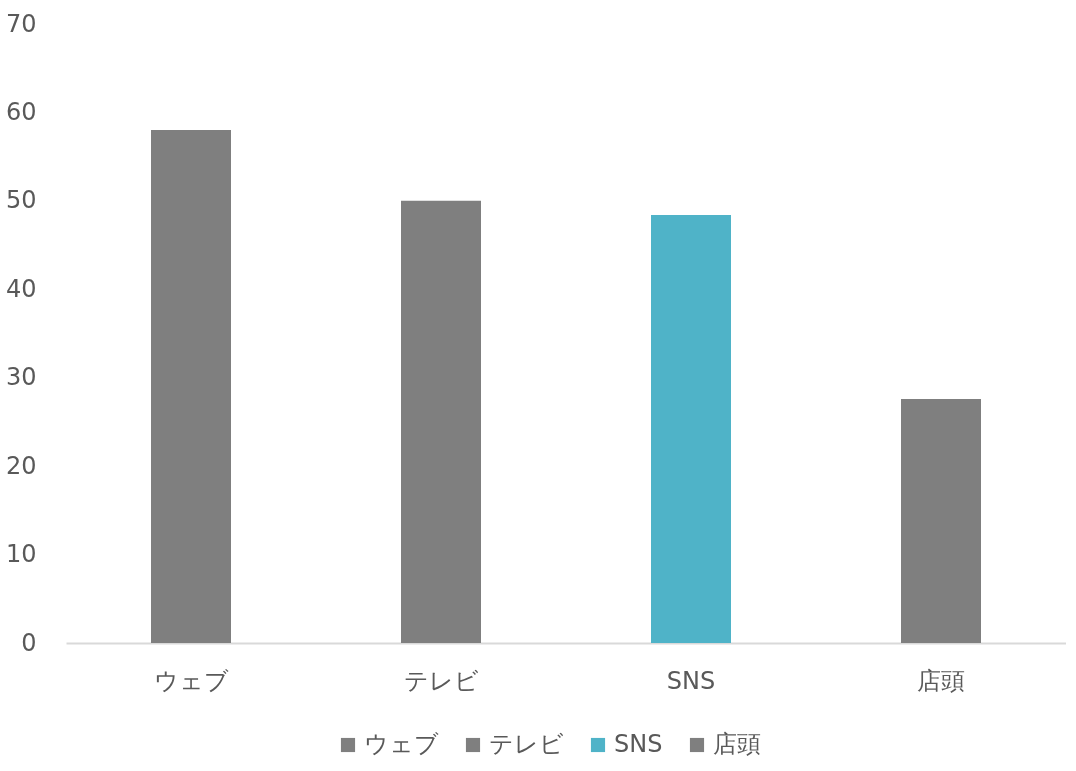 This screenshot has height=771, width=1076. I want to click on y-tick-label: 20, so click(21, 465).